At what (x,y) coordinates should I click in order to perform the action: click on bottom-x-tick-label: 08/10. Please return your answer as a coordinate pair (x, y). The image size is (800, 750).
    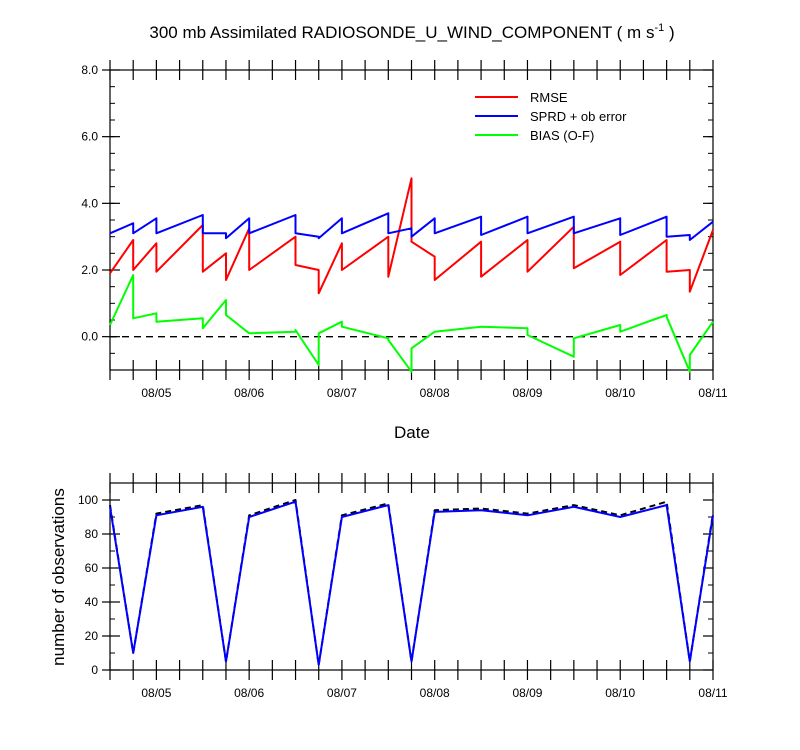
    Looking at the image, I should click on (620, 693).